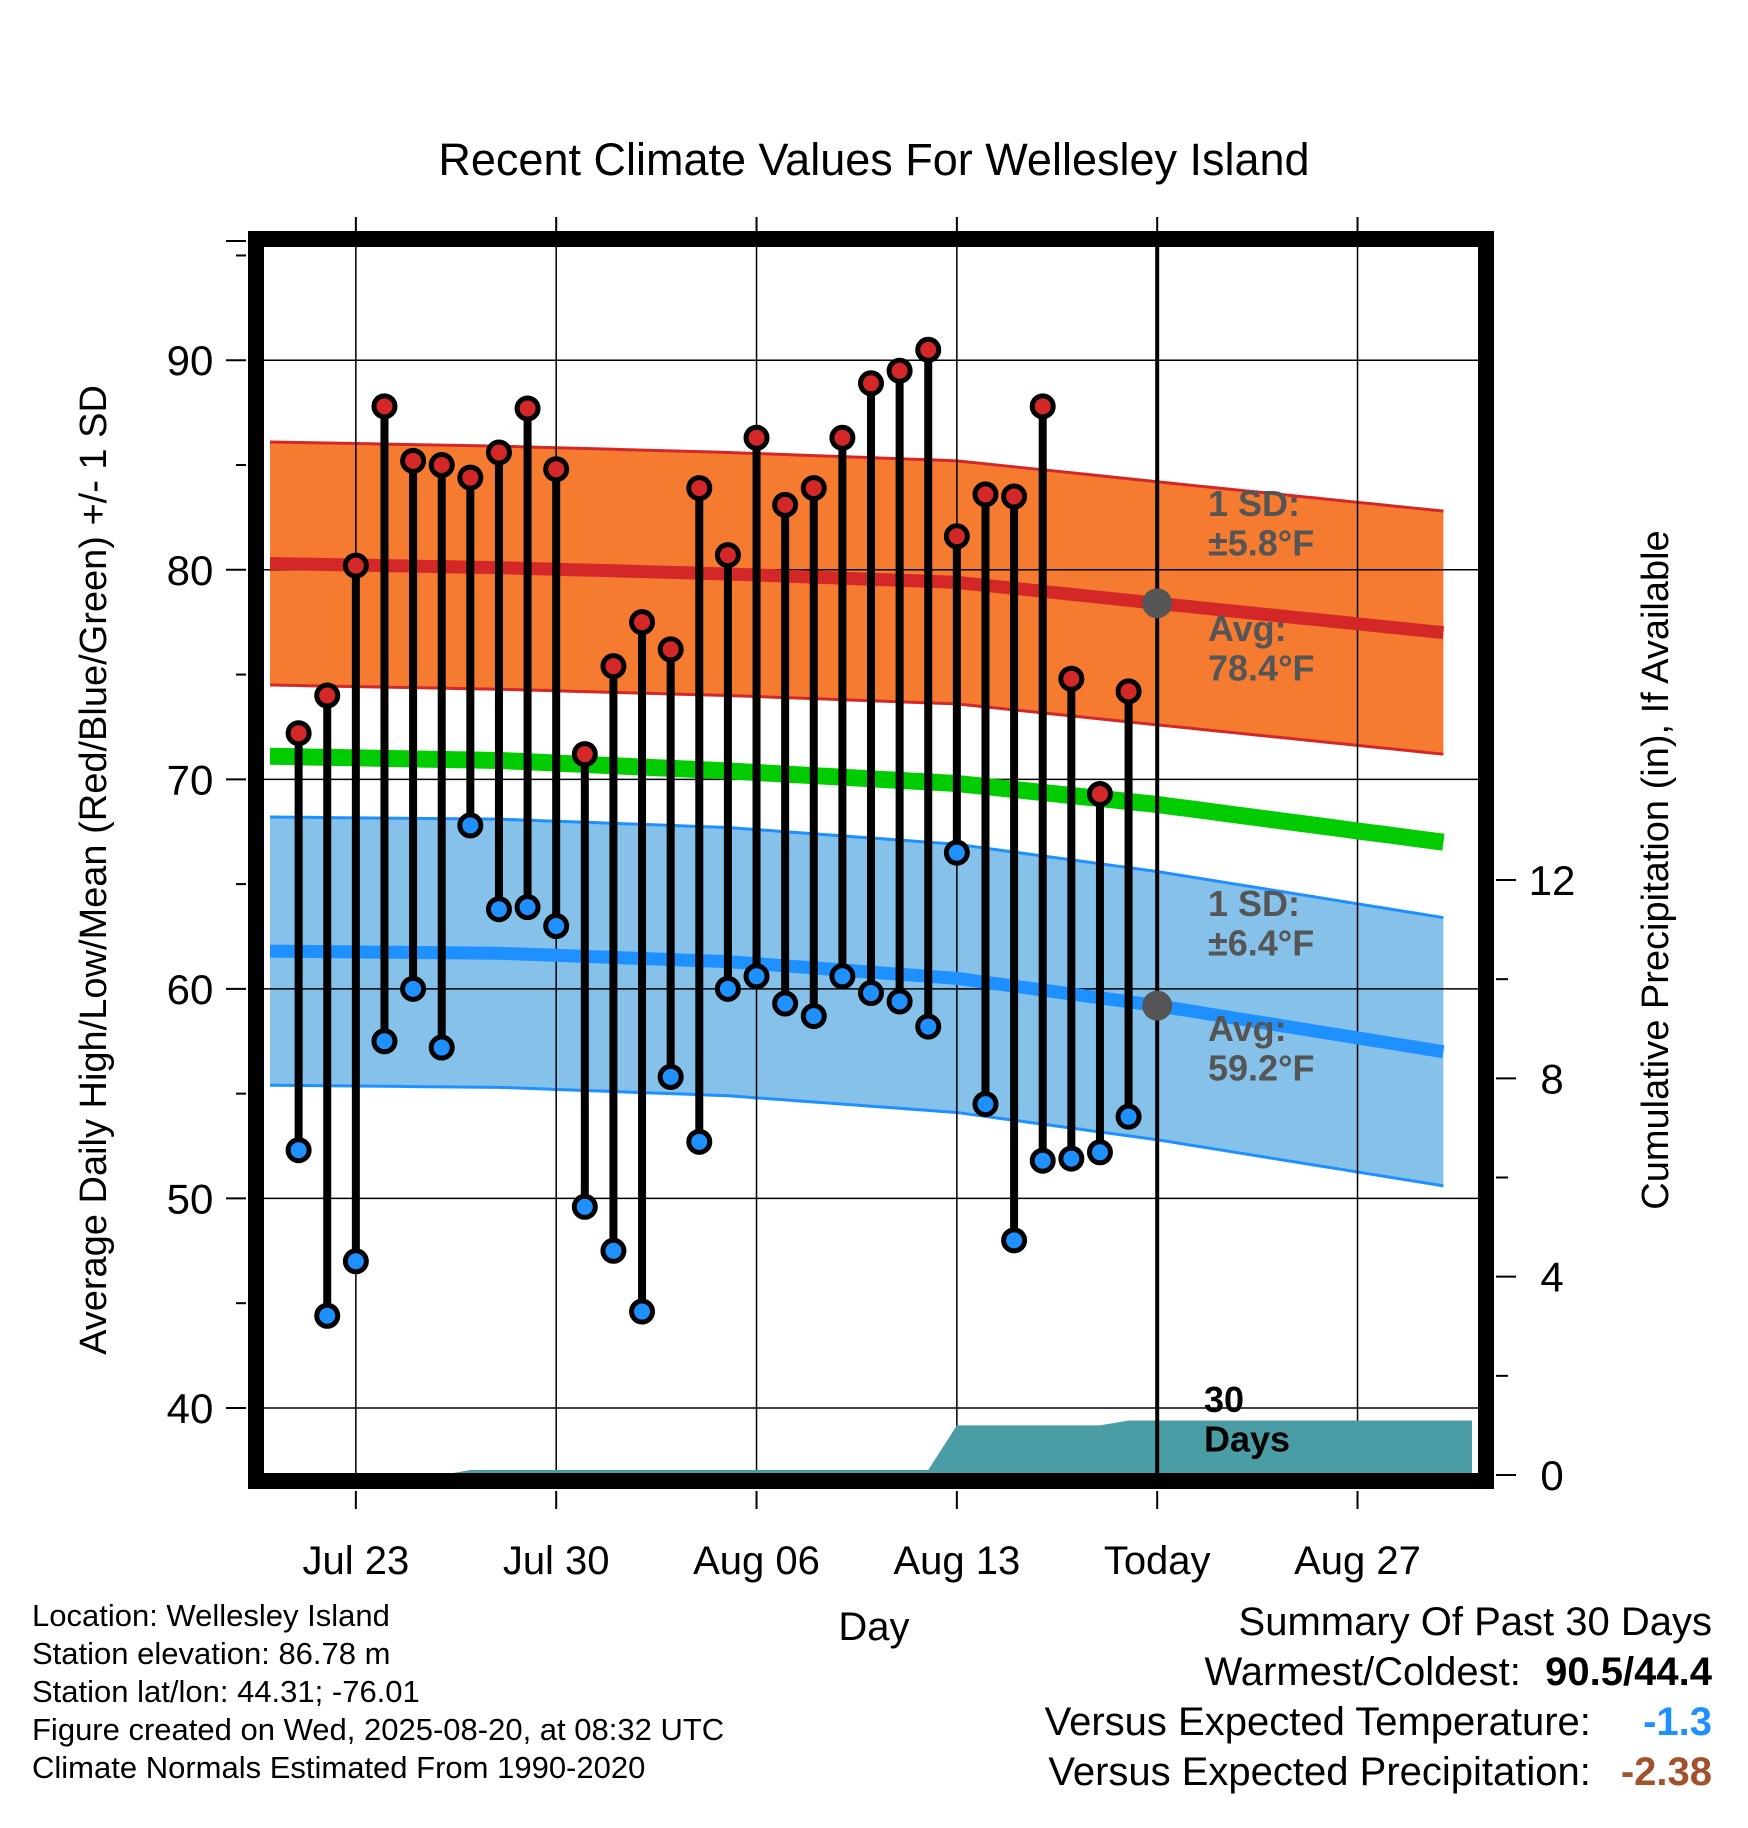 The width and height of the screenshot is (1748, 1828). I want to click on y-left-tick-label: 80, so click(190, 570).